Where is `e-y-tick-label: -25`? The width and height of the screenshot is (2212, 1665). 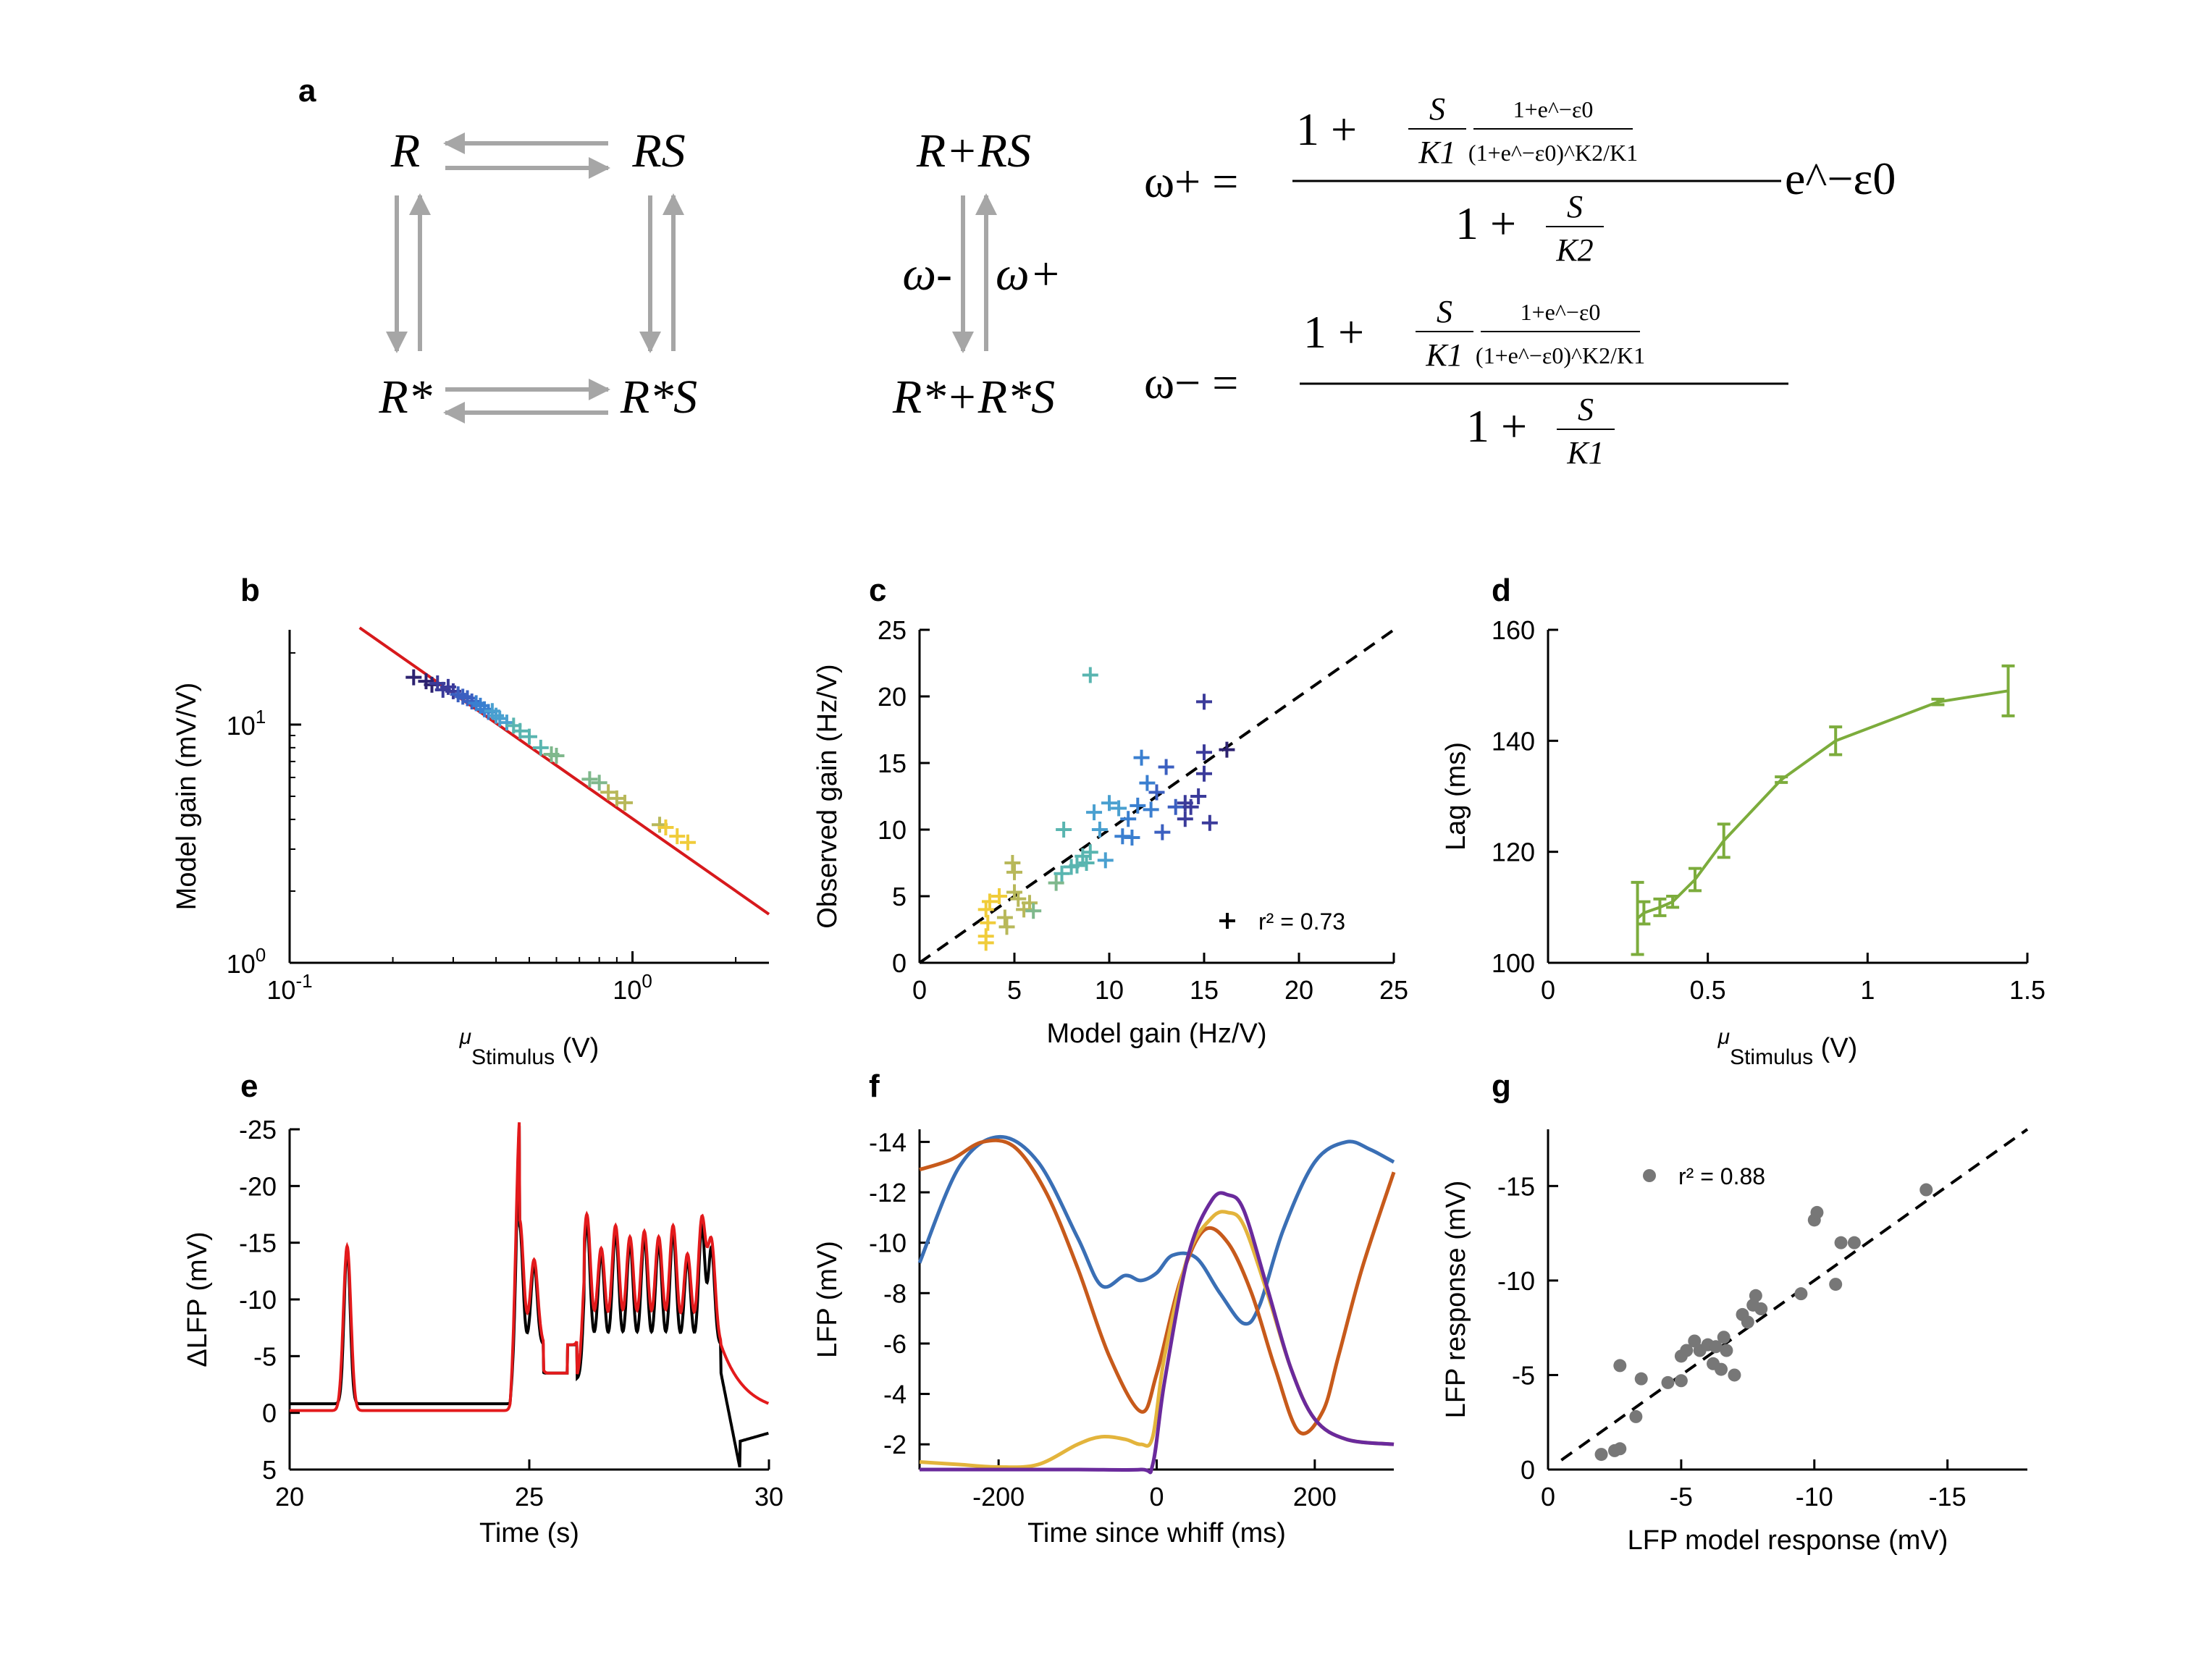
e-y-tick-label: -25 is located at coordinates (258, 1130).